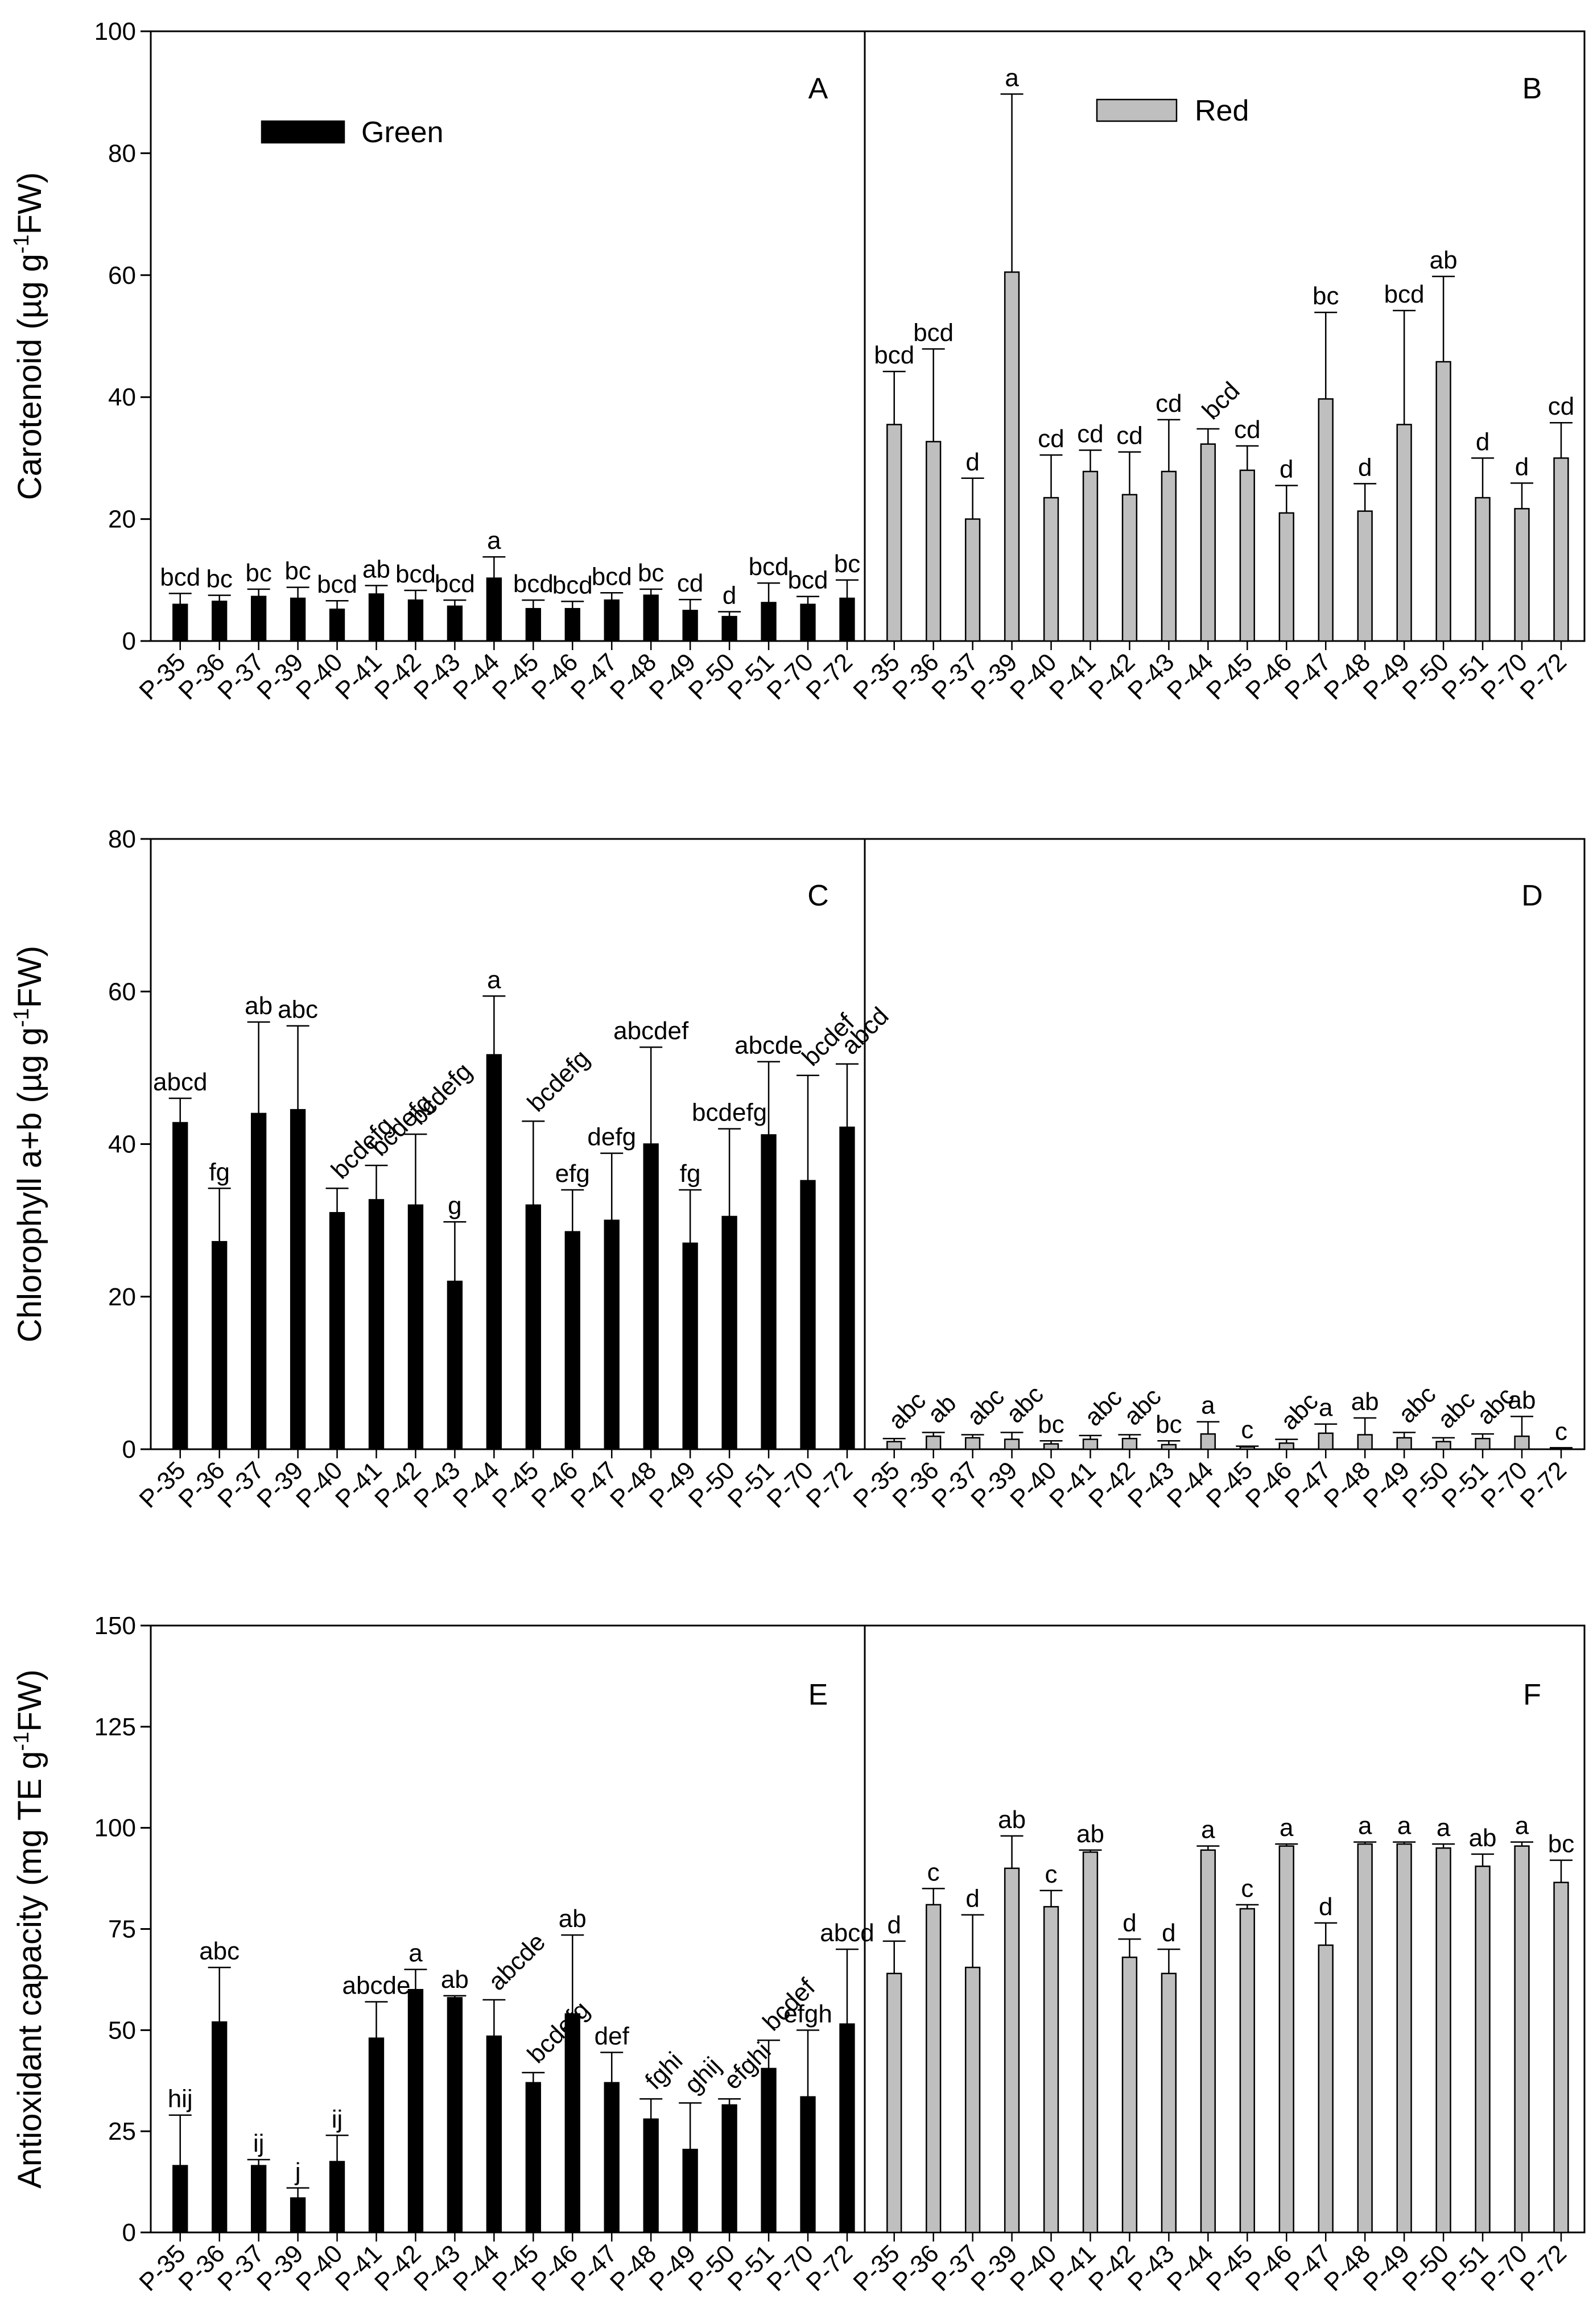 The width and height of the screenshot is (1593, 2324). Describe the element at coordinates (1532, 896) in the screenshot. I see `panel-letter-D: D` at that location.